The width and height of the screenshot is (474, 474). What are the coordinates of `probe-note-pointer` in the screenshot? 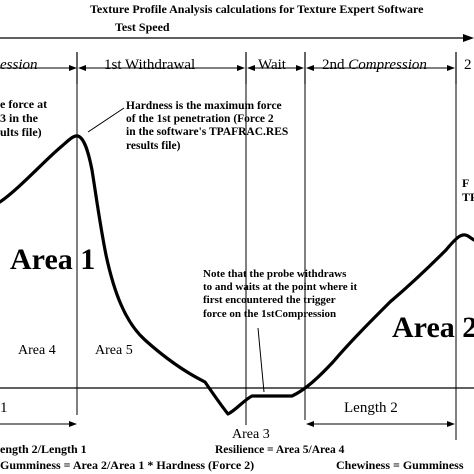 It's located at (261, 360).